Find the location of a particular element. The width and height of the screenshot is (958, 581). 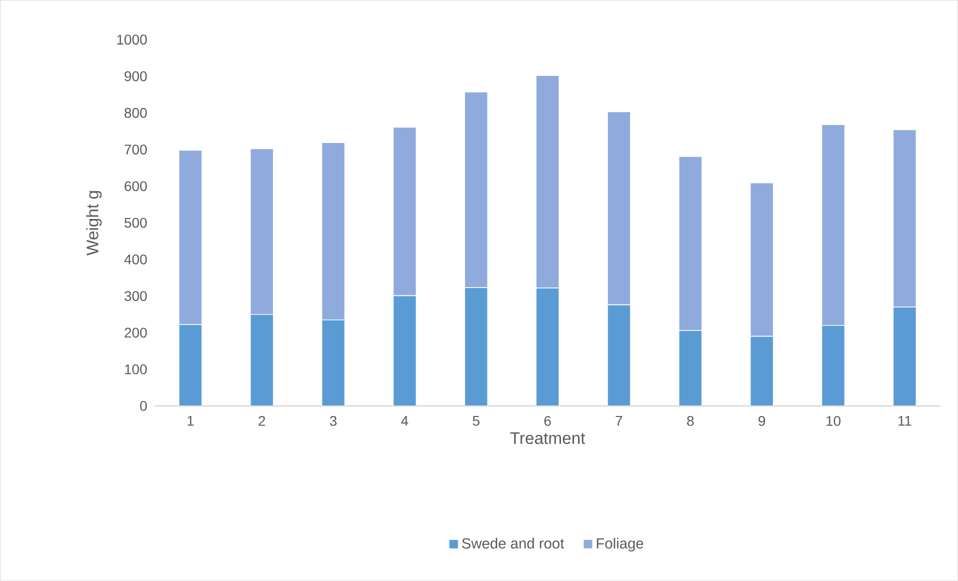

y-tick-label: 1000 is located at coordinates (132, 39).